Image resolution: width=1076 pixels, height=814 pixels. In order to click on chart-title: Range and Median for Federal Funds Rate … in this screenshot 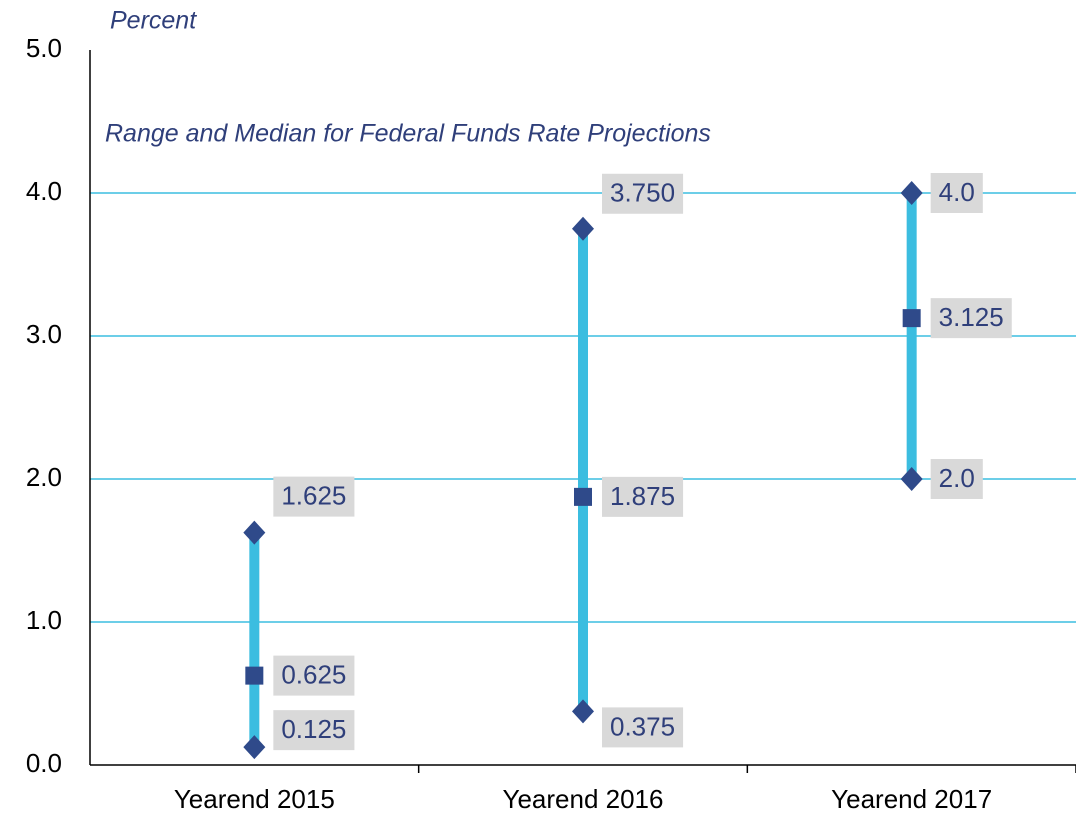, I will do `click(408, 134)`.